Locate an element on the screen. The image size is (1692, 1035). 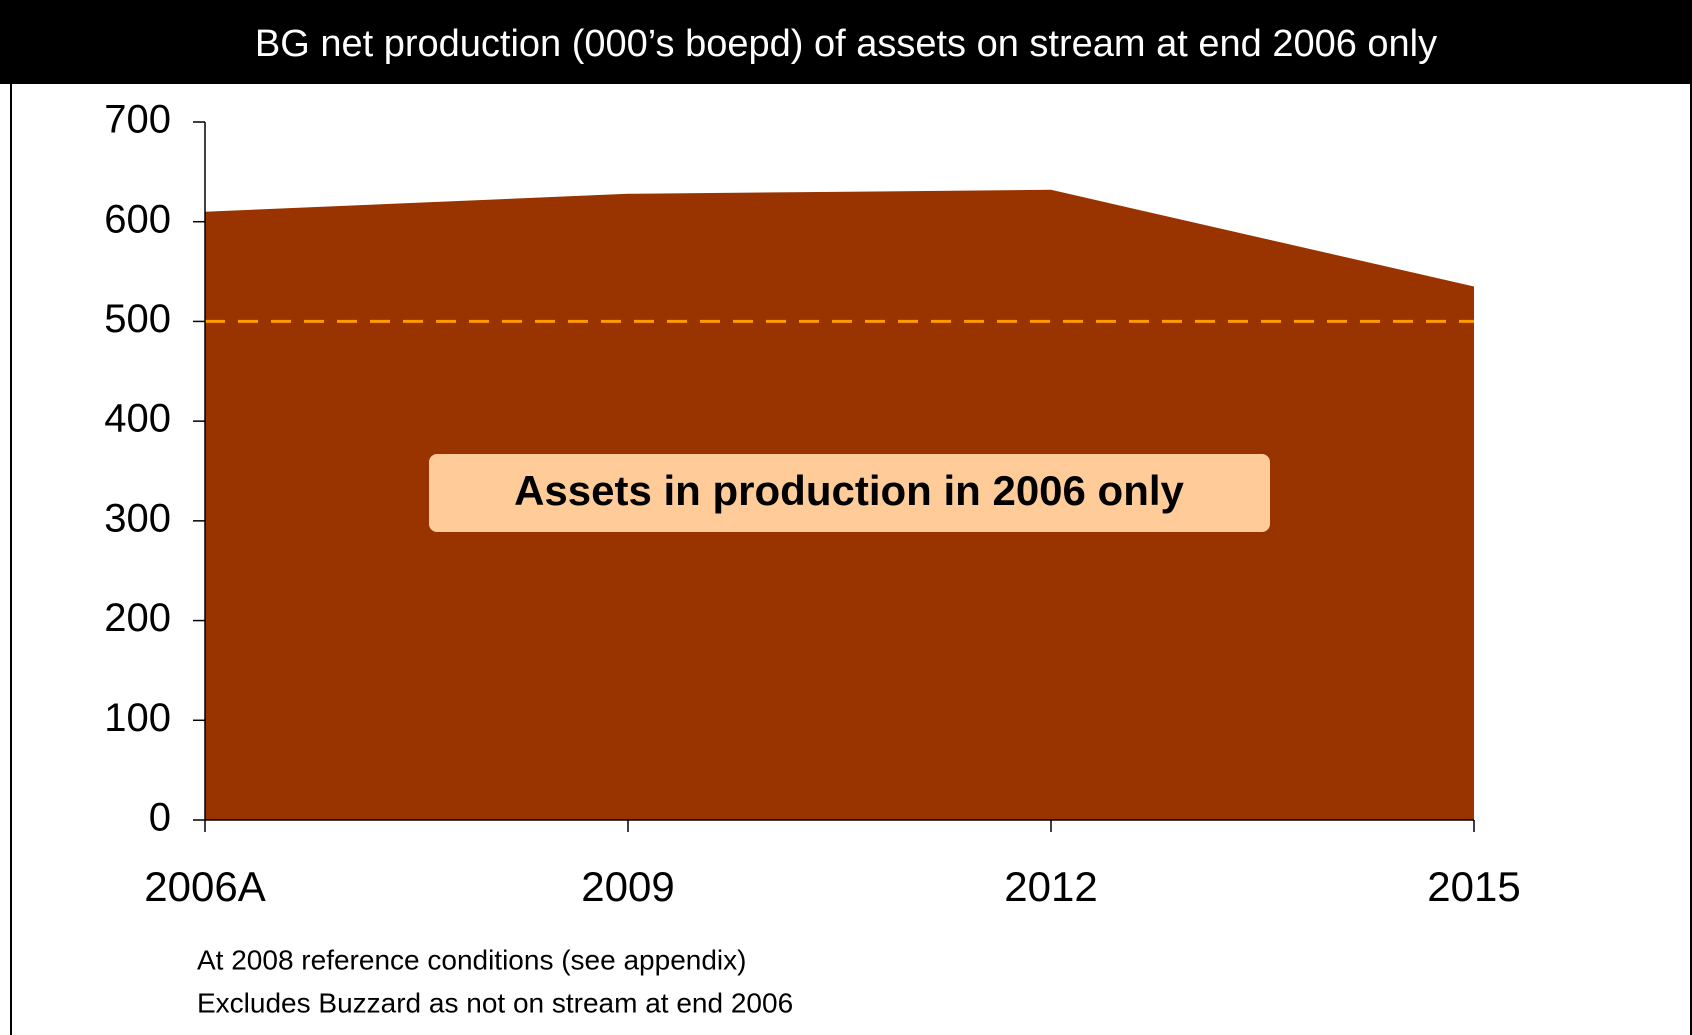
x-tick-label: 2009 is located at coordinates (627, 886).